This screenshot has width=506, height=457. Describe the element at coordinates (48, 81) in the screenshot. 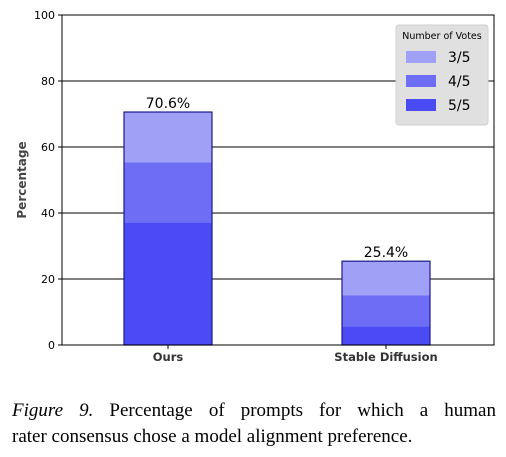

I see `y-tick-label: 80` at that location.